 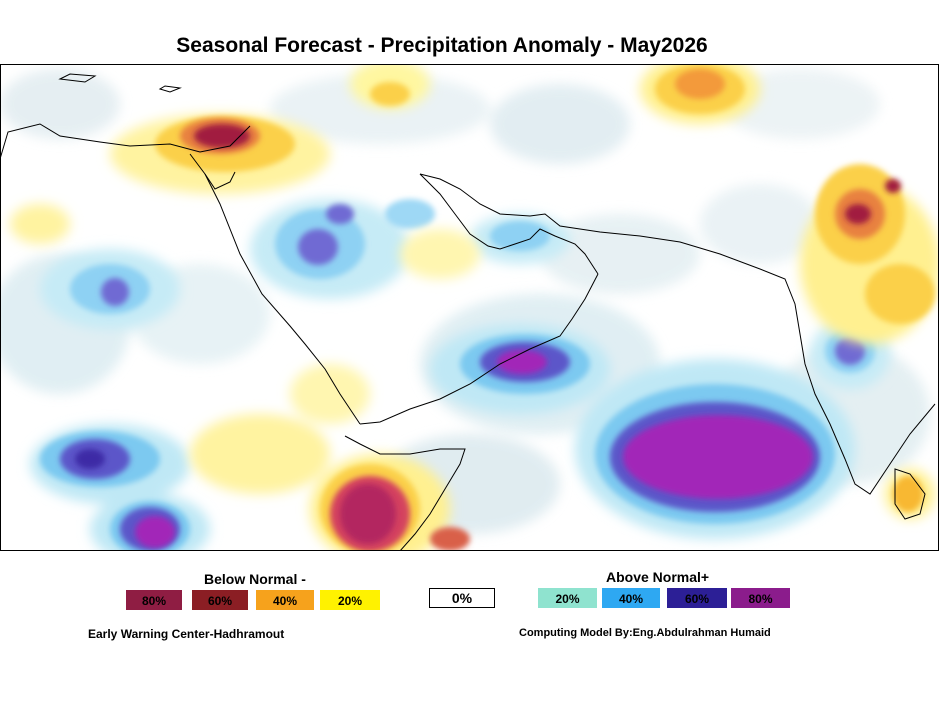 I want to click on credit-left: Early Warning Center-Hadhramout, so click(x=186, y=634).